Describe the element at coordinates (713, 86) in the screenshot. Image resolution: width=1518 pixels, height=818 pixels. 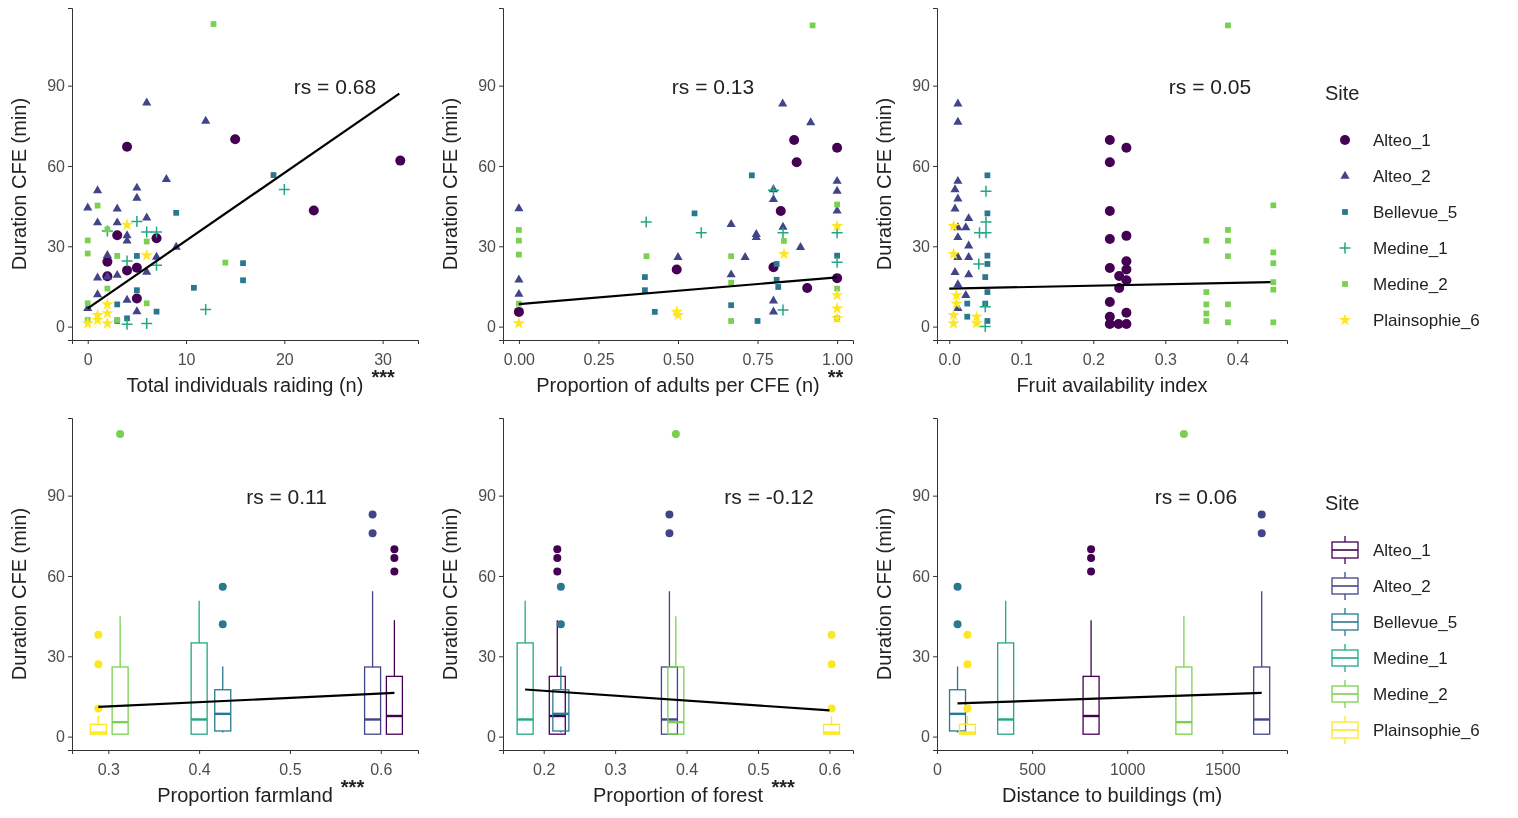
I see `annotation: rs = 0.13` at that location.